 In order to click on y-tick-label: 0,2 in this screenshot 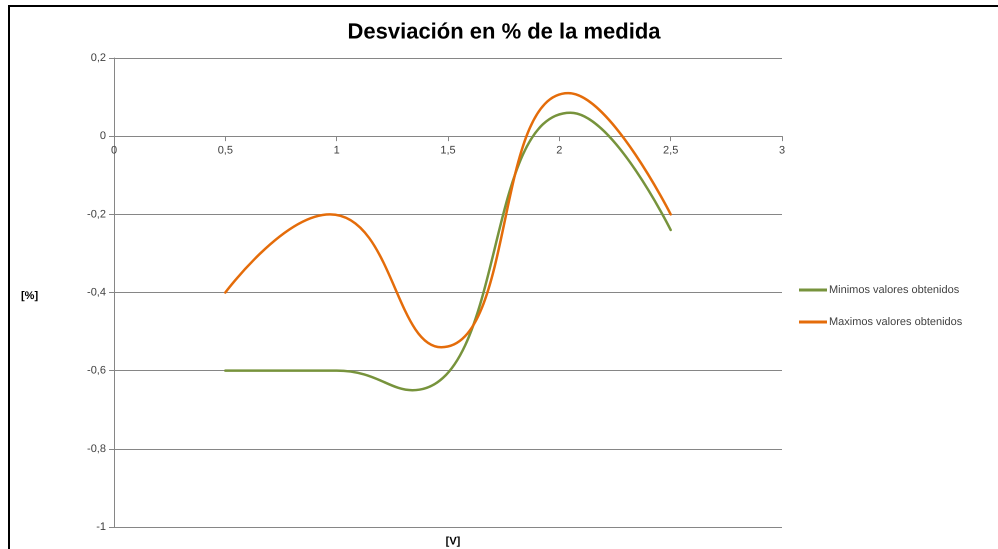, I will do `click(98, 58)`.